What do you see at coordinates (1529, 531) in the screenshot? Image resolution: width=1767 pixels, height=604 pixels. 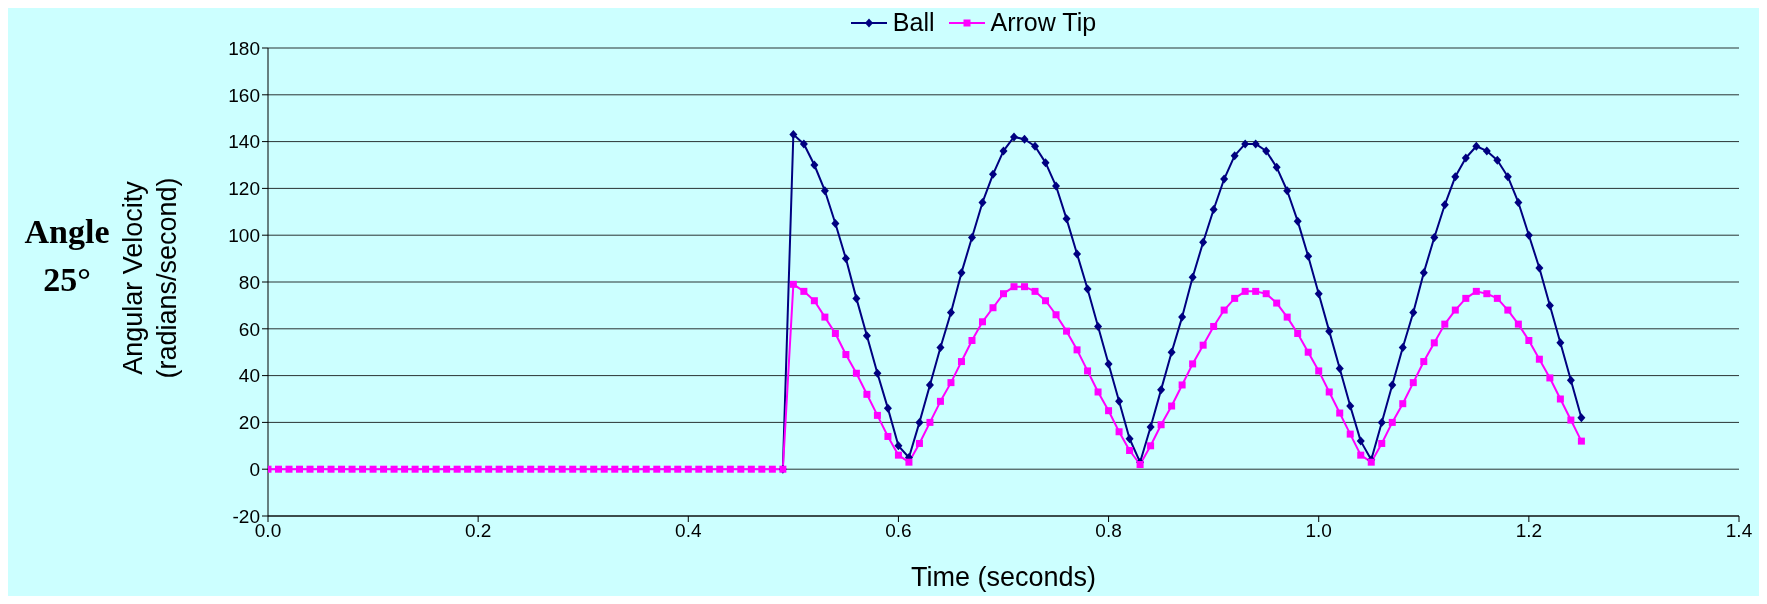 I see `x-tick-label: 1.2` at bounding box center [1529, 531].